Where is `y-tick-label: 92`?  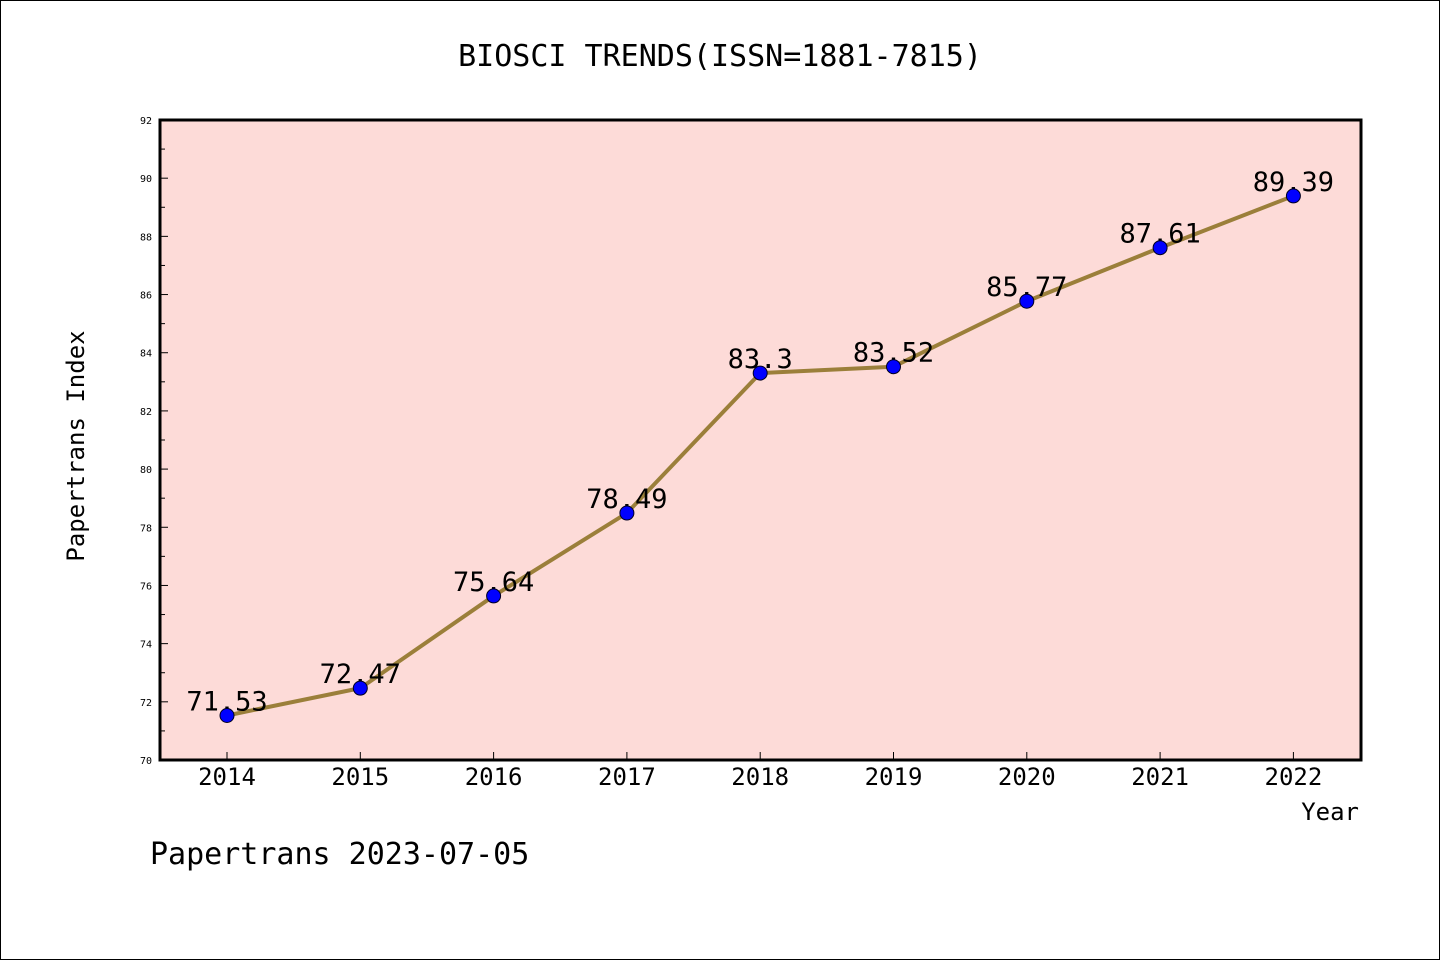 y-tick-label: 92 is located at coordinates (146, 121).